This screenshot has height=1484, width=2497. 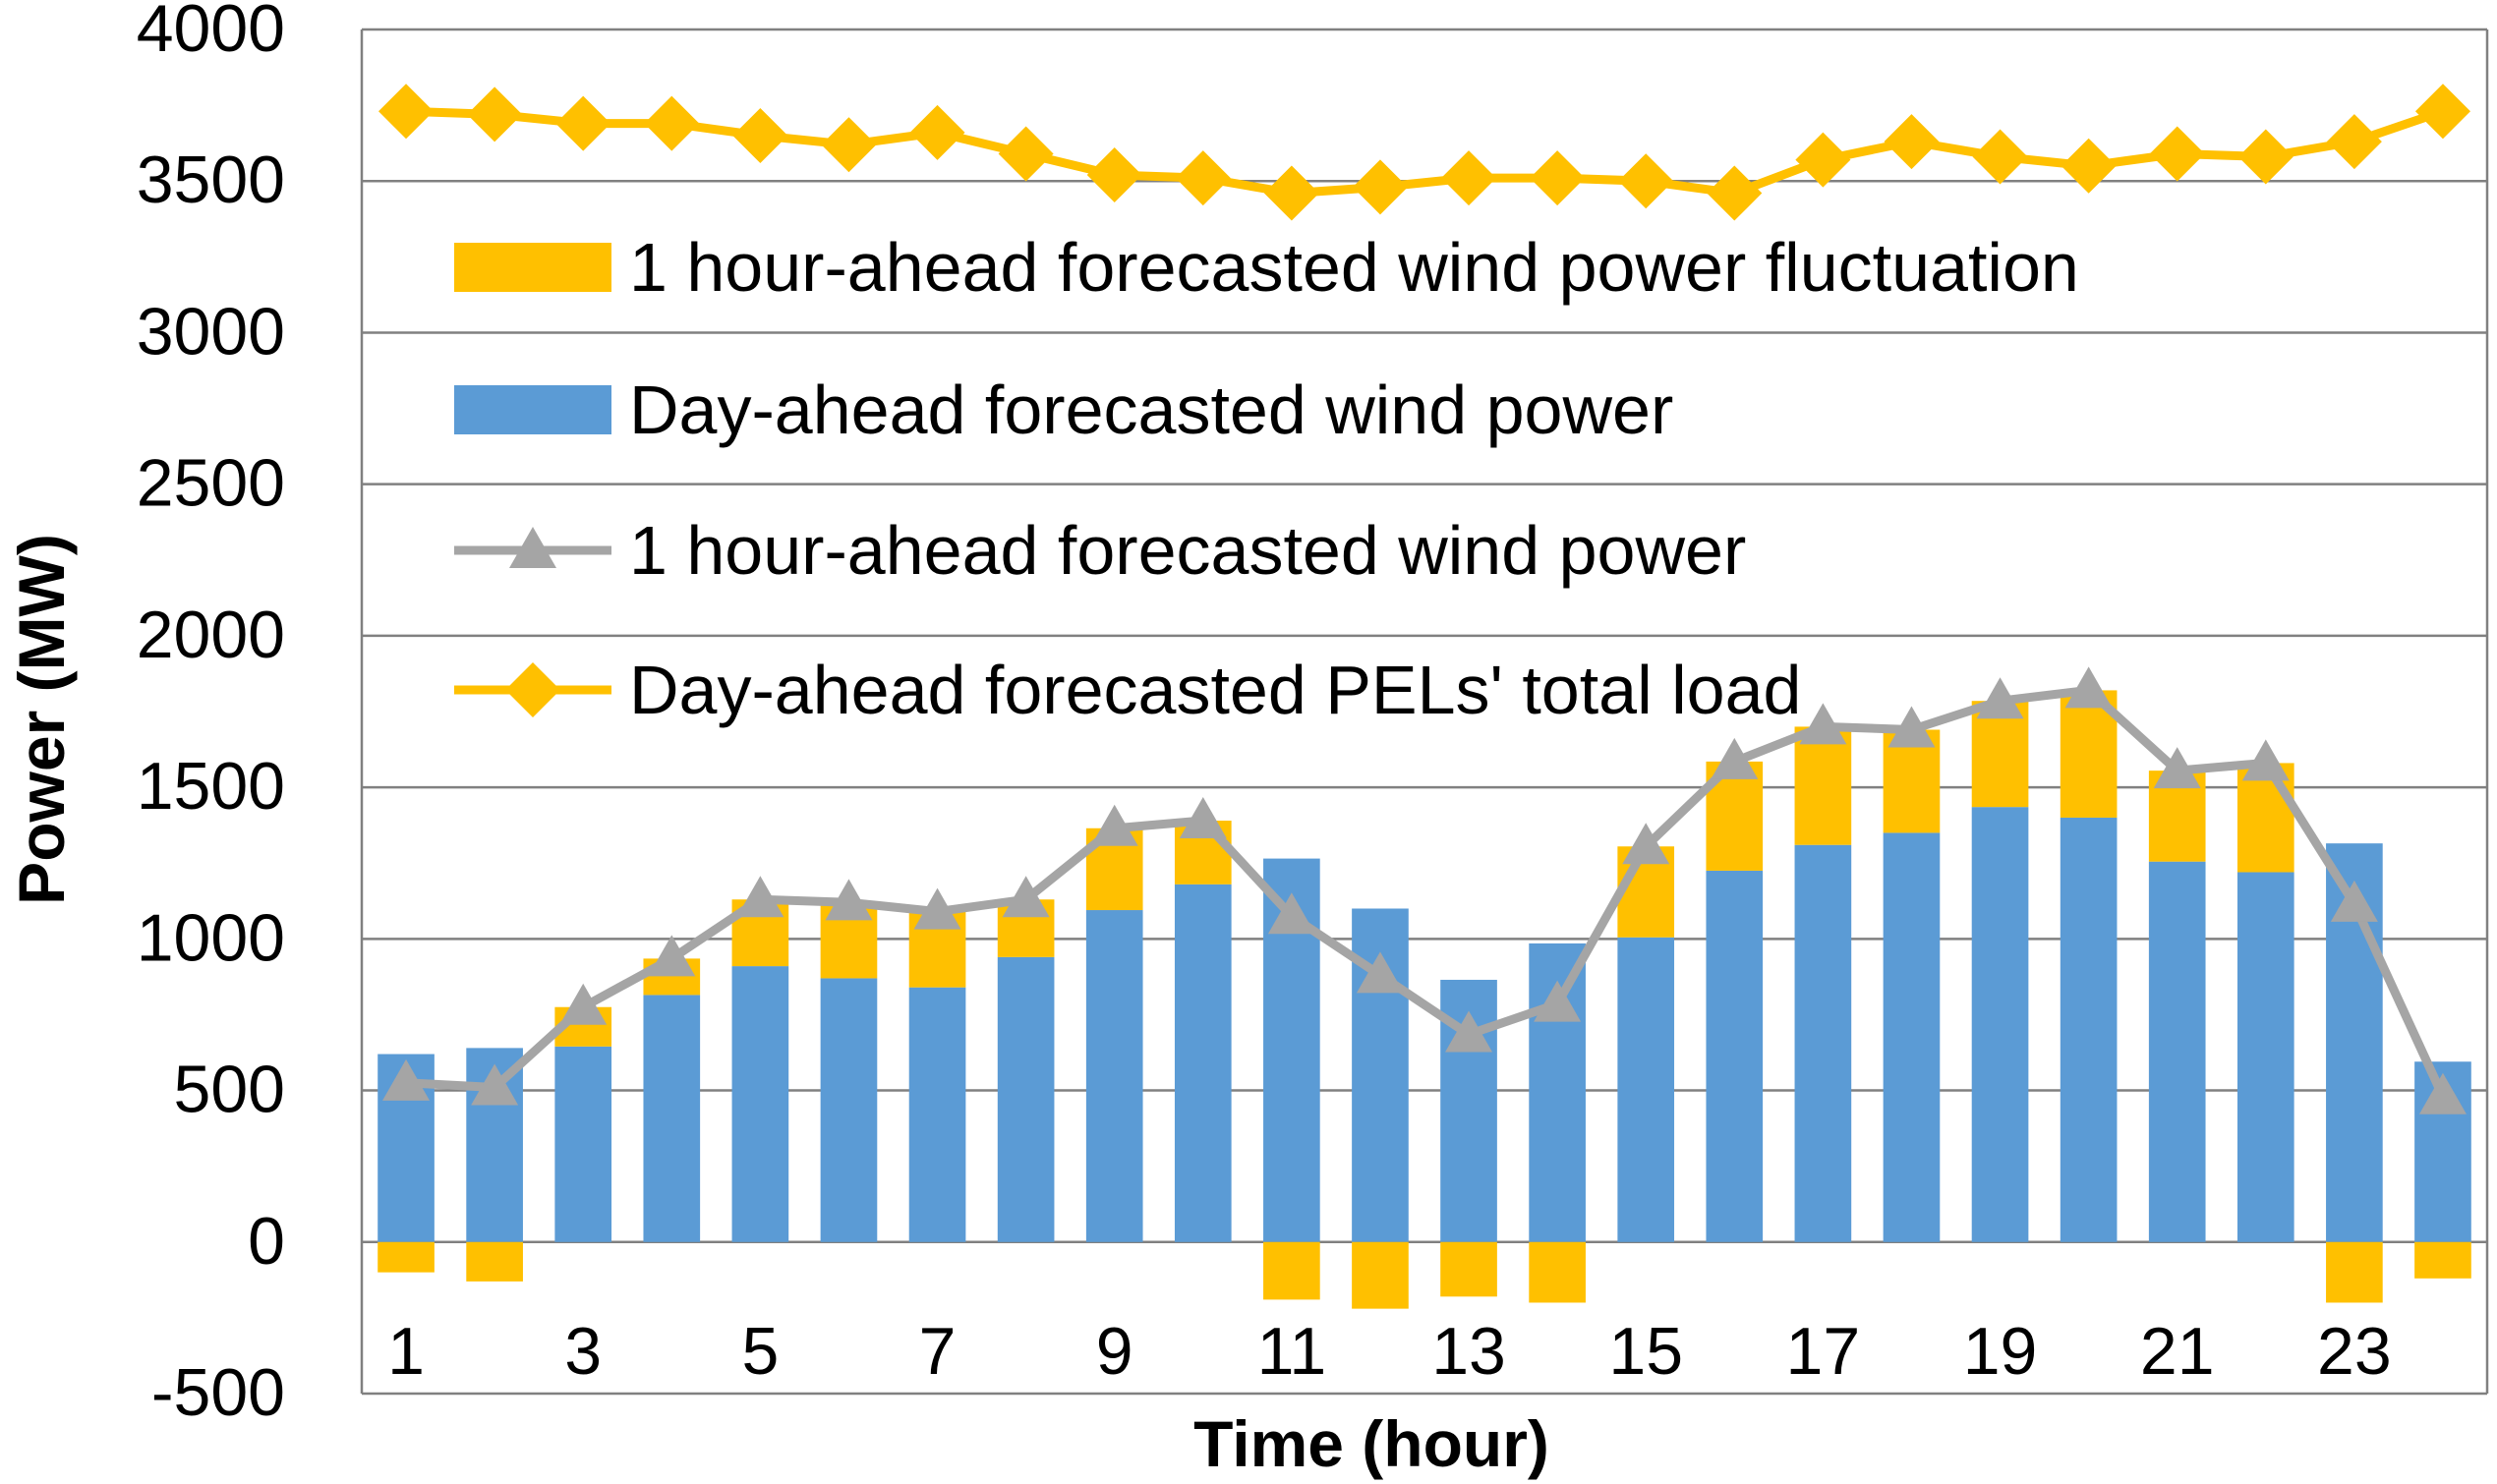 What do you see at coordinates (1215, 690) in the screenshot?
I see `legend-label: Day-ahead forecasted PELs' total load` at bounding box center [1215, 690].